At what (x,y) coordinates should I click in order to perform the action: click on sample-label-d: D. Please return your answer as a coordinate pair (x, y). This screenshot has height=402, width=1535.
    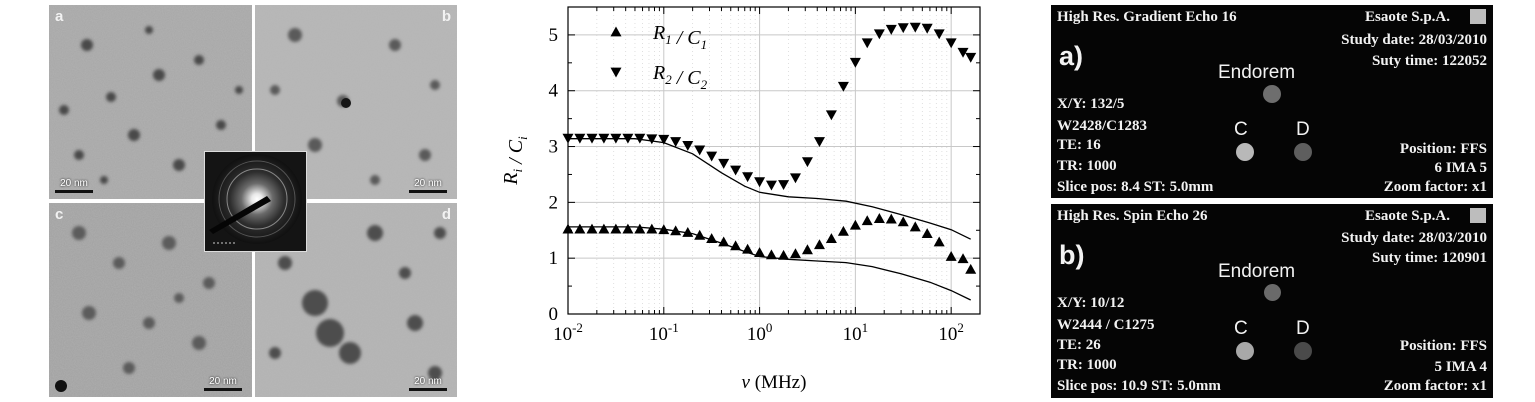
    Looking at the image, I should click on (1303, 129).